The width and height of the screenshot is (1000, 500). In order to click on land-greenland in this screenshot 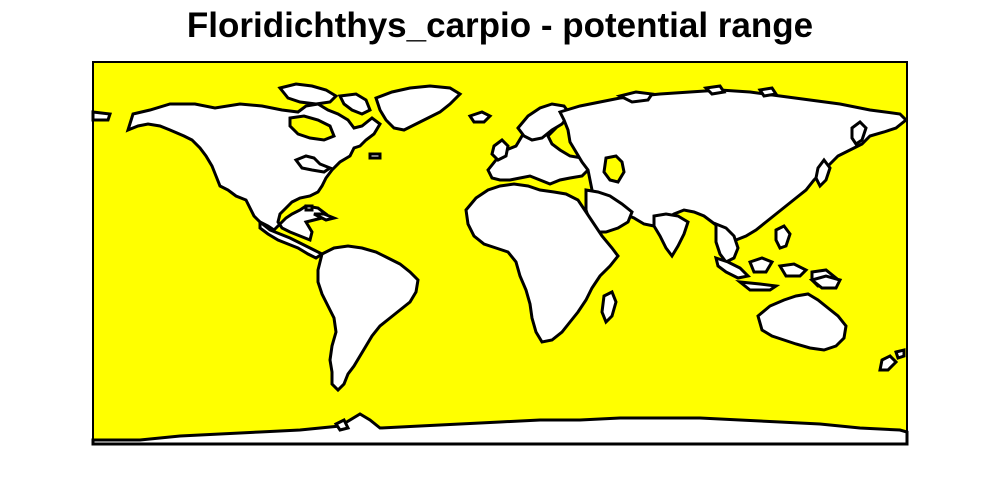, I will do `click(418, 108)`.